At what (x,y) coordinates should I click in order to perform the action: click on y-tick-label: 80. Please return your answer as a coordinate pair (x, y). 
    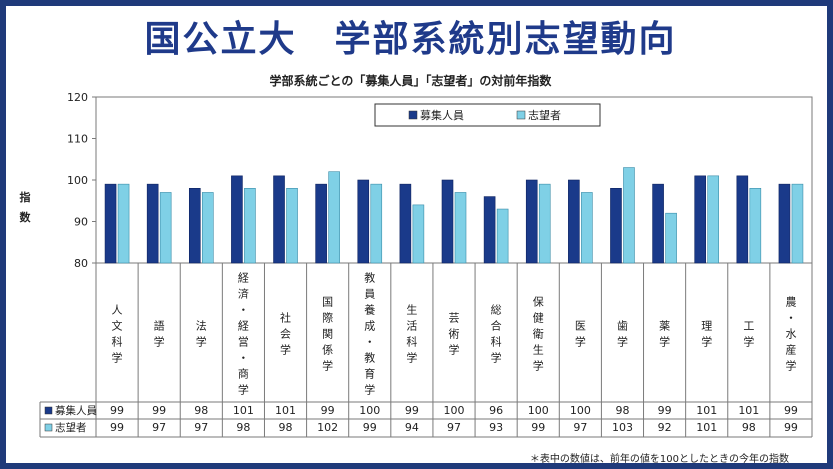
    Looking at the image, I should click on (81, 263).